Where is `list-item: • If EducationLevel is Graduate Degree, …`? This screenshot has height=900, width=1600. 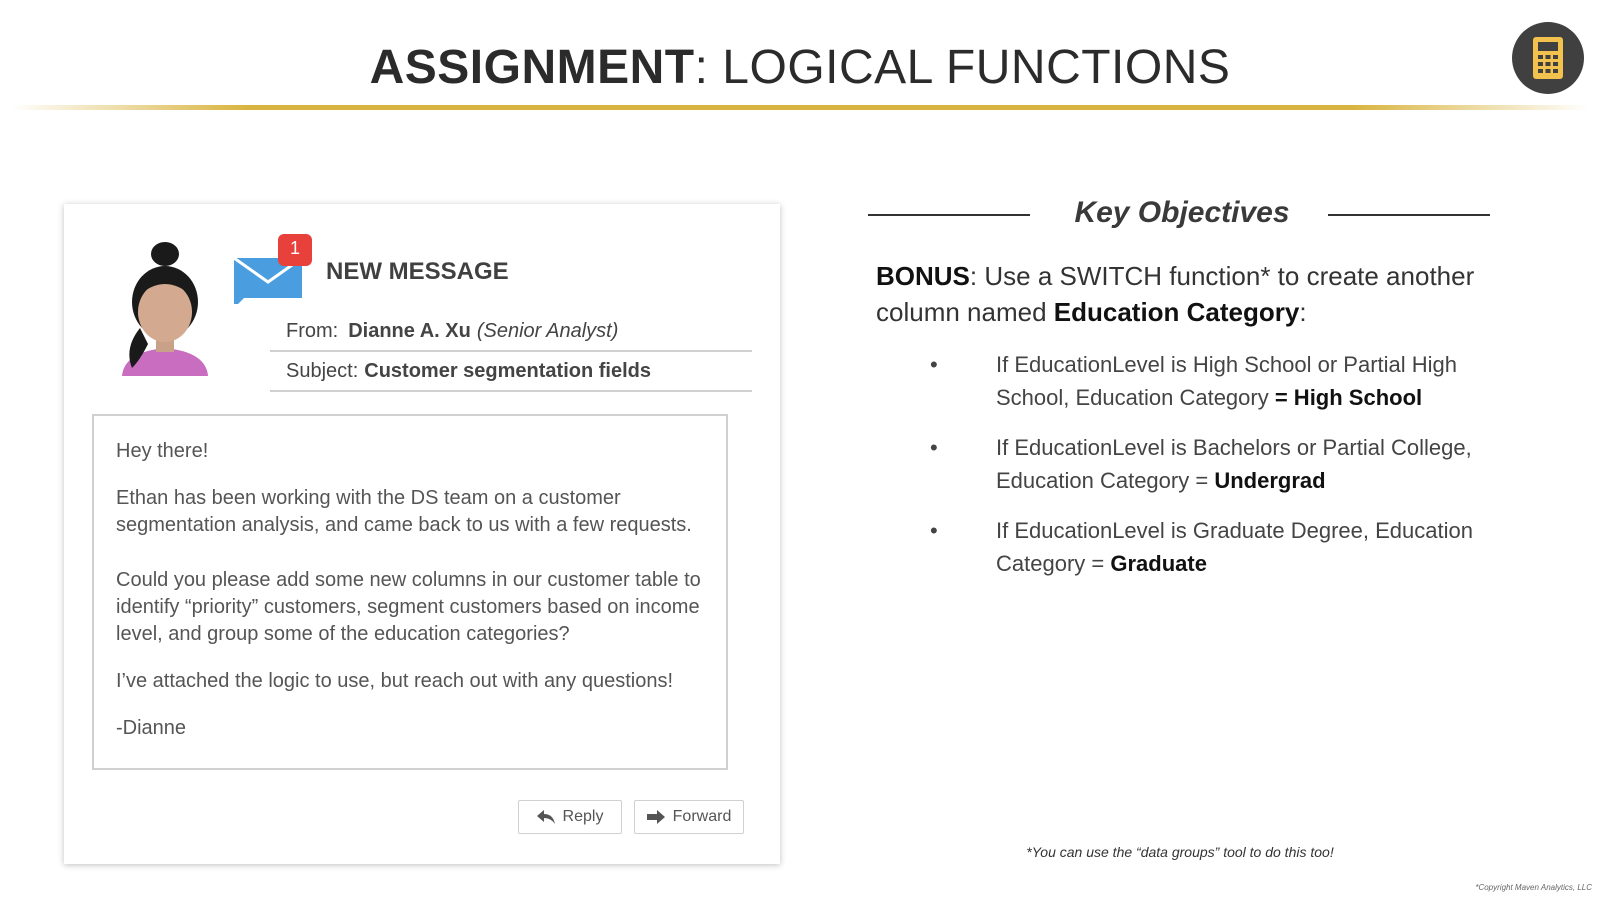
list-item: • If EducationLevel is Graduate Degree, … is located at coordinates (1230, 547).